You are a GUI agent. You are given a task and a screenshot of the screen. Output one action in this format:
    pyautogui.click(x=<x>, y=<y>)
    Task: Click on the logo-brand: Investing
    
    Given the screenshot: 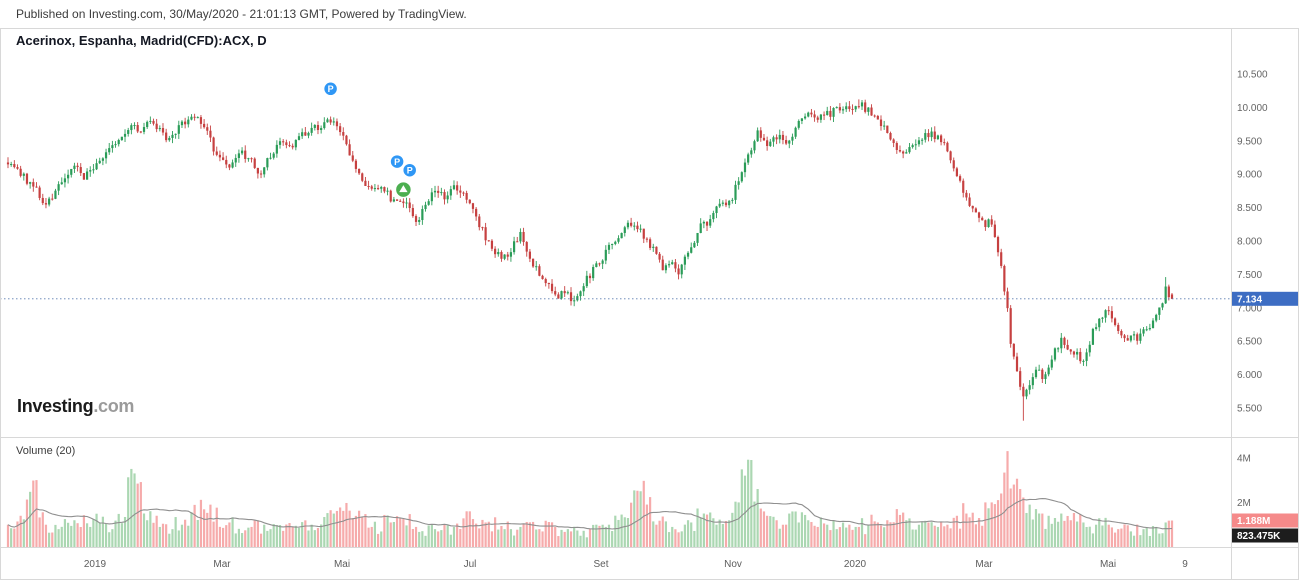 What is the action you would take?
    pyautogui.click(x=55, y=406)
    